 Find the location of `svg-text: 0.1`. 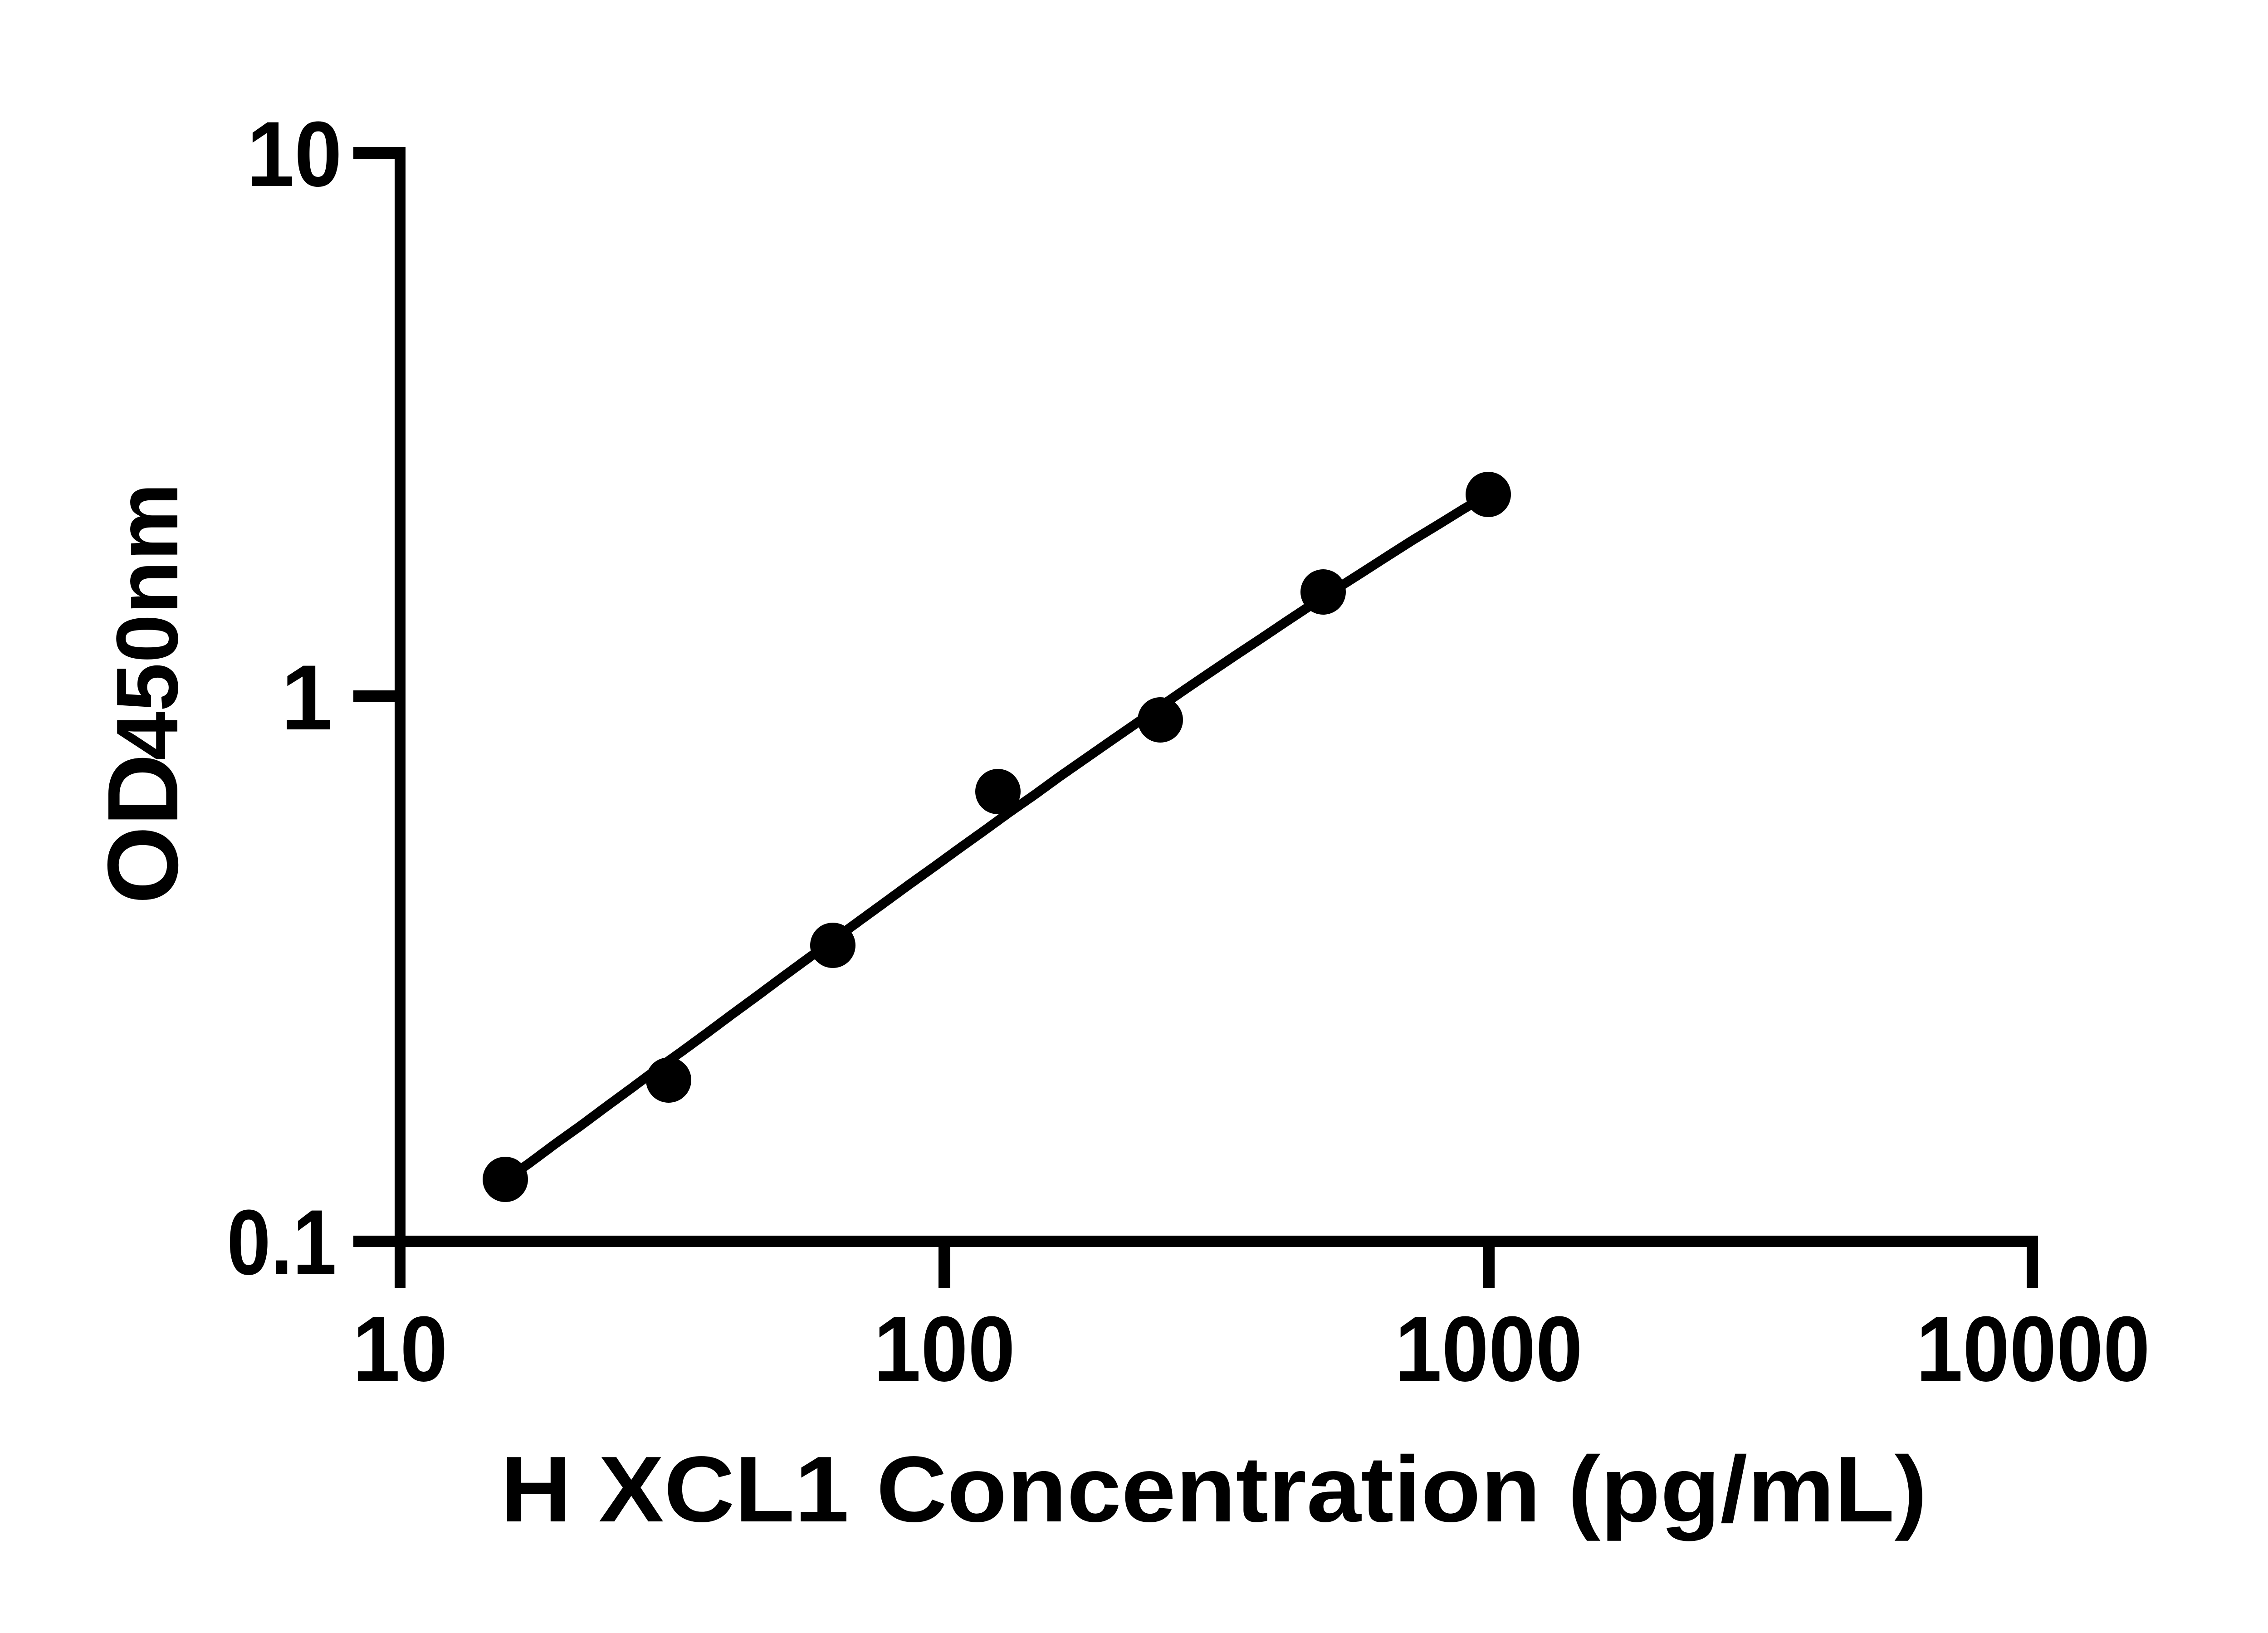

svg-text: 0.1 is located at coordinates (282, 1242).